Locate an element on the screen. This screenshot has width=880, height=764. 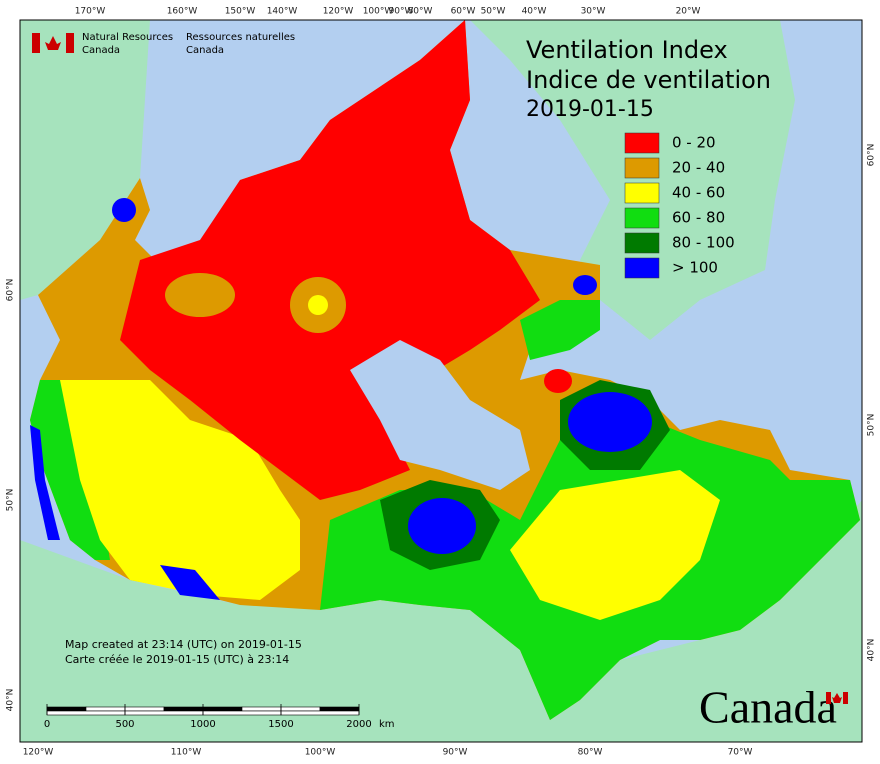
legend-label: 0 - 20 is located at coordinates (694, 143).